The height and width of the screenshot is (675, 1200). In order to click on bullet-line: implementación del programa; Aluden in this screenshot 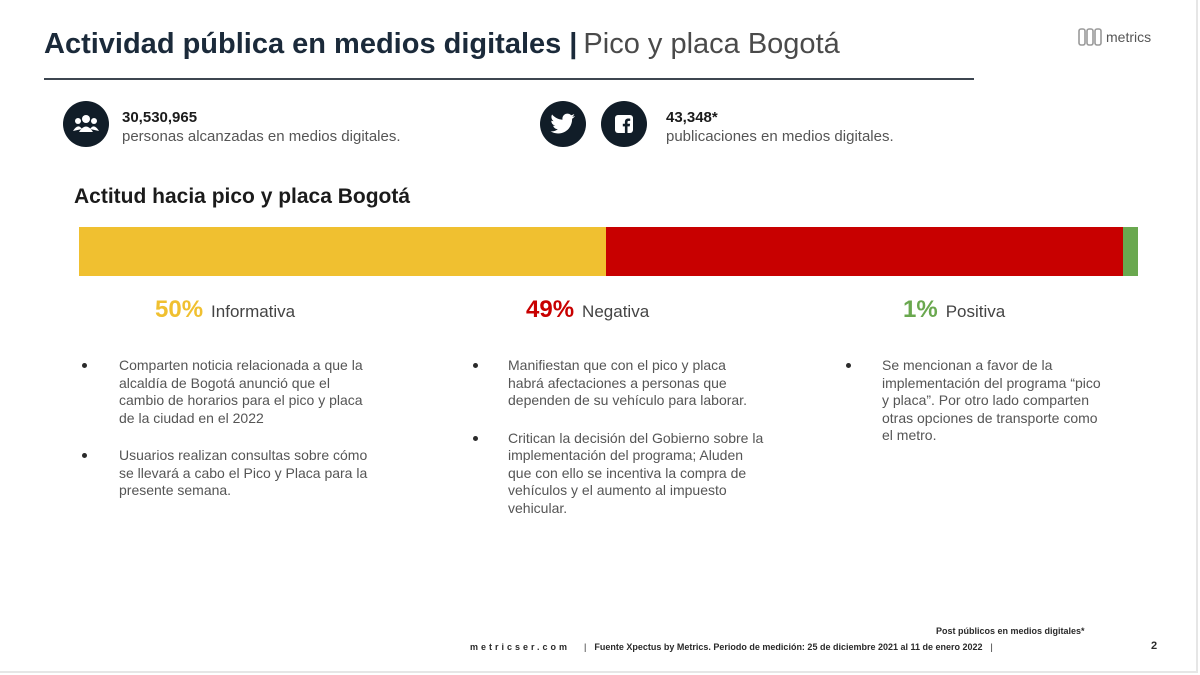, I will do `click(626, 455)`.